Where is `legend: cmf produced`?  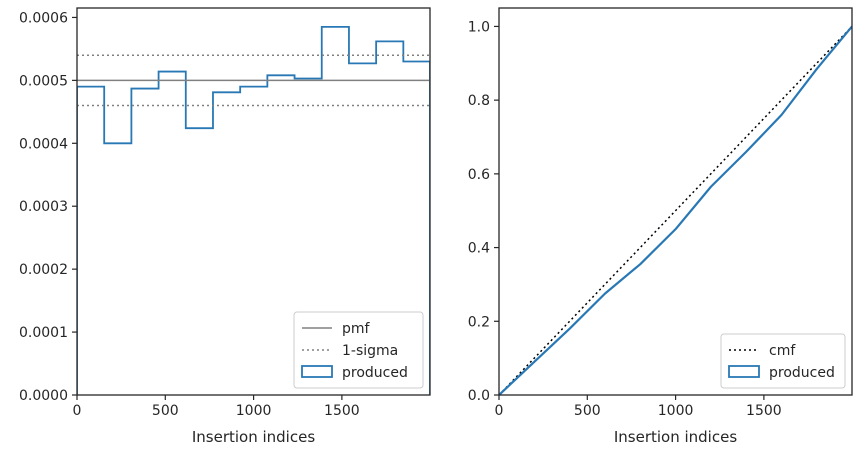 legend: cmf produced is located at coordinates (783, 361).